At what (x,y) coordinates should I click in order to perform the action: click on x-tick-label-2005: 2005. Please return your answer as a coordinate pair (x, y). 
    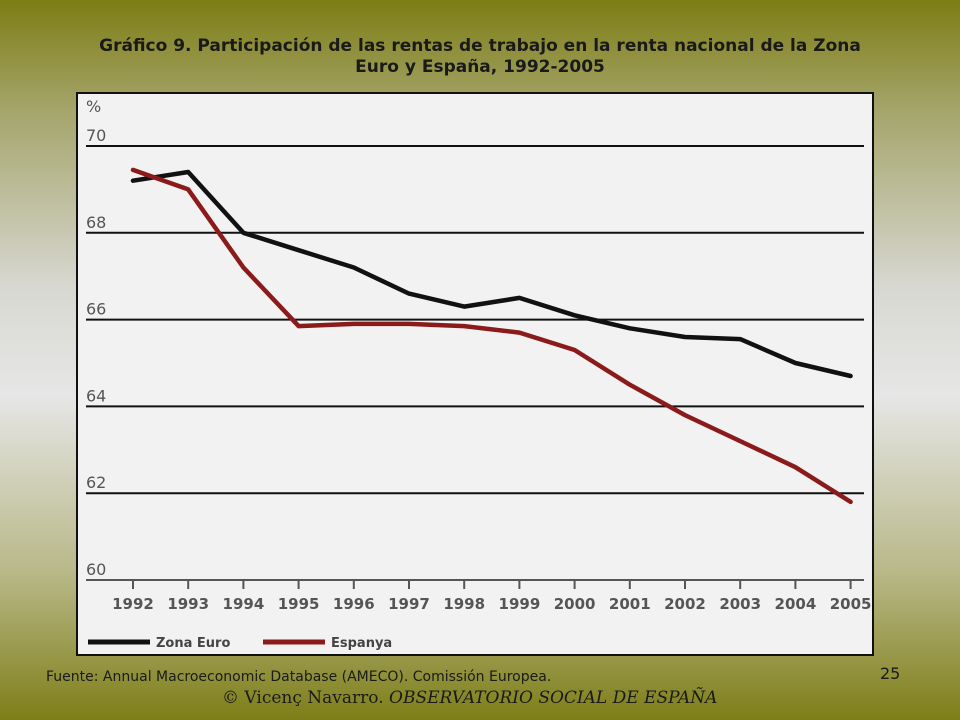
    Looking at the image, I should click on (851, 604).